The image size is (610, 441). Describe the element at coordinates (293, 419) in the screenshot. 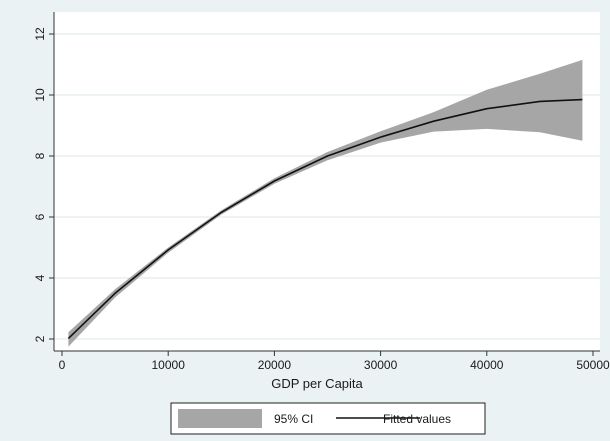

I see `legend-label-ci: 95% CI` at that location.